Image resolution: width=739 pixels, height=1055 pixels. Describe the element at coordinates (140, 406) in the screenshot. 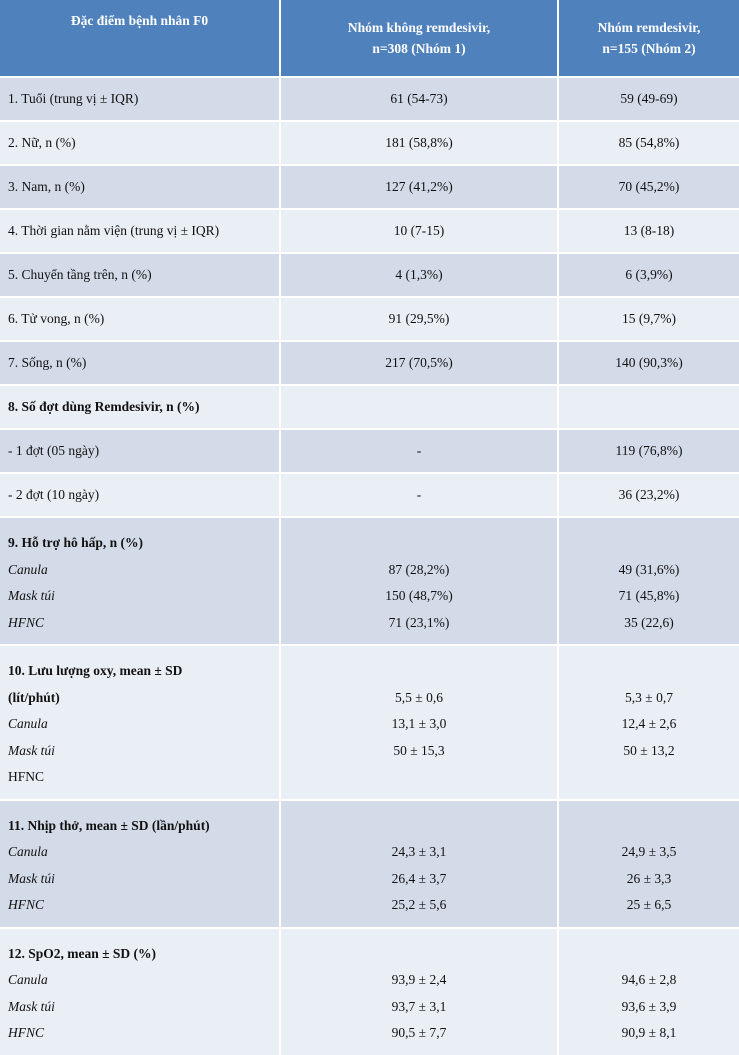

I see `row-label: 8. Số đợt dùng Remdesivir, n (%)` at that location.